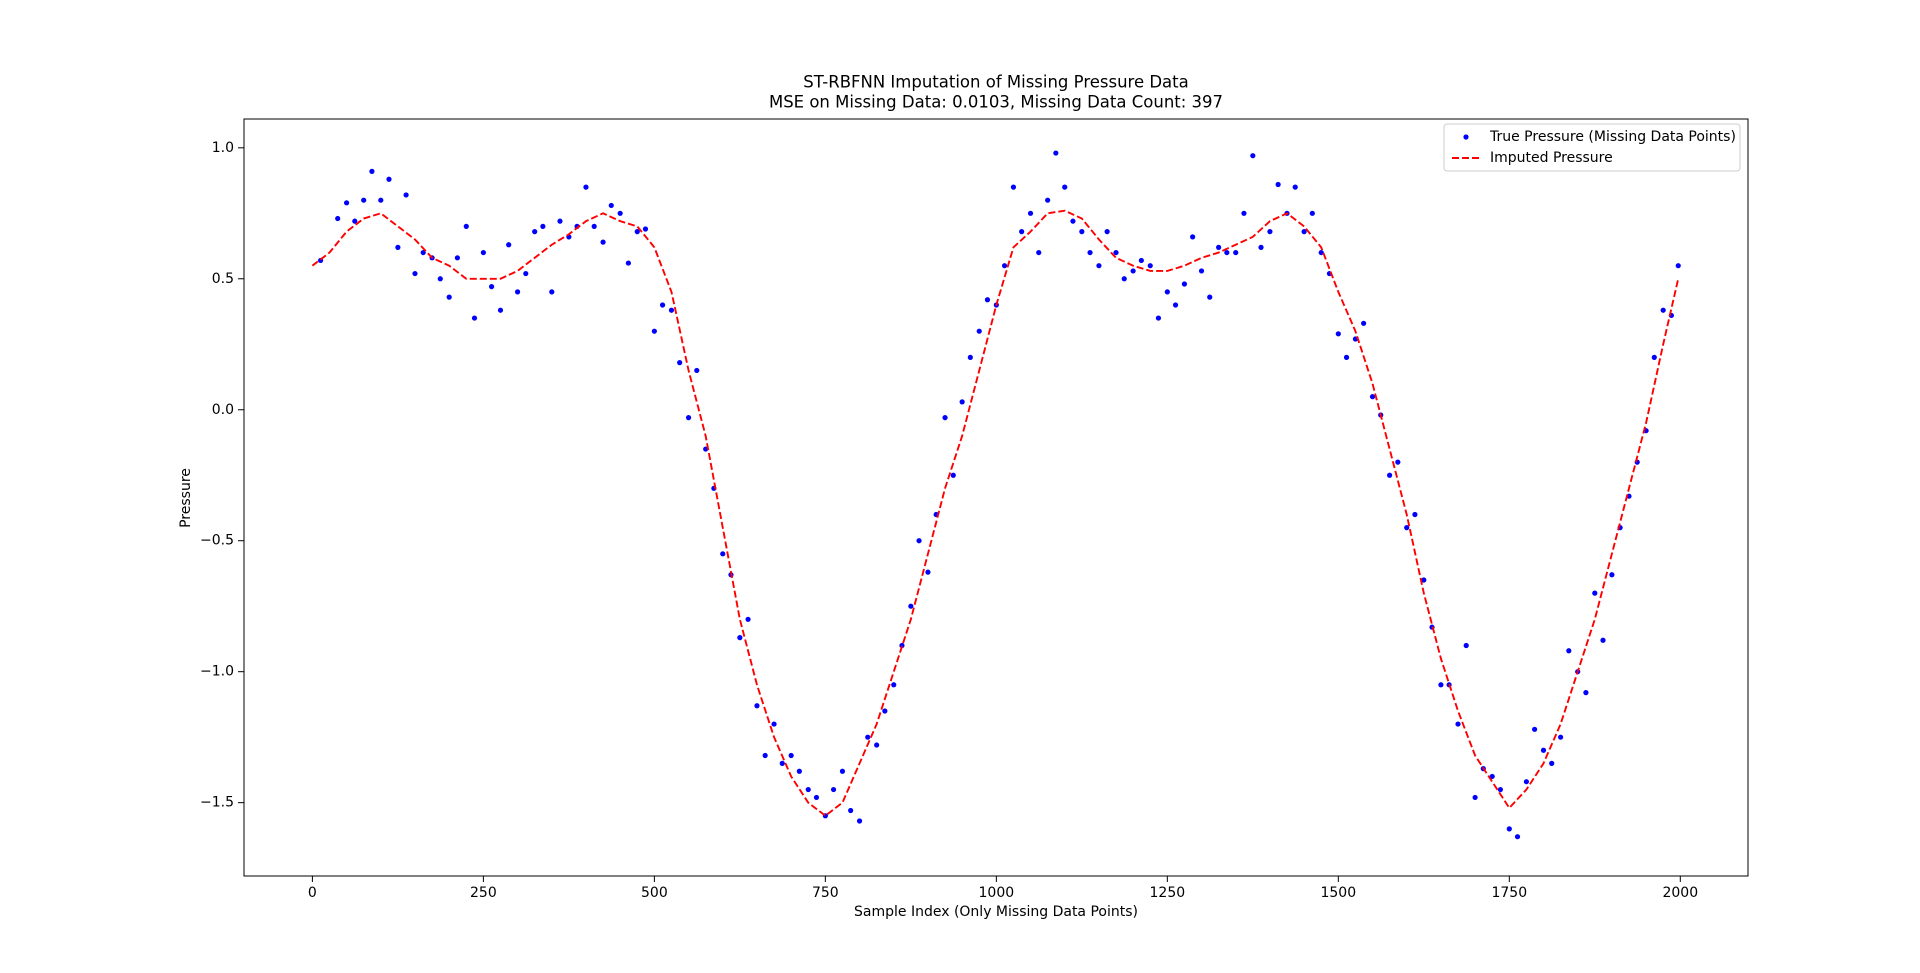 The width and height of the screenshot is (1920, 973). Describe the element at coordinates (1168, 893) in the screenshot. I see `x-tick-label: 1250` at that location.